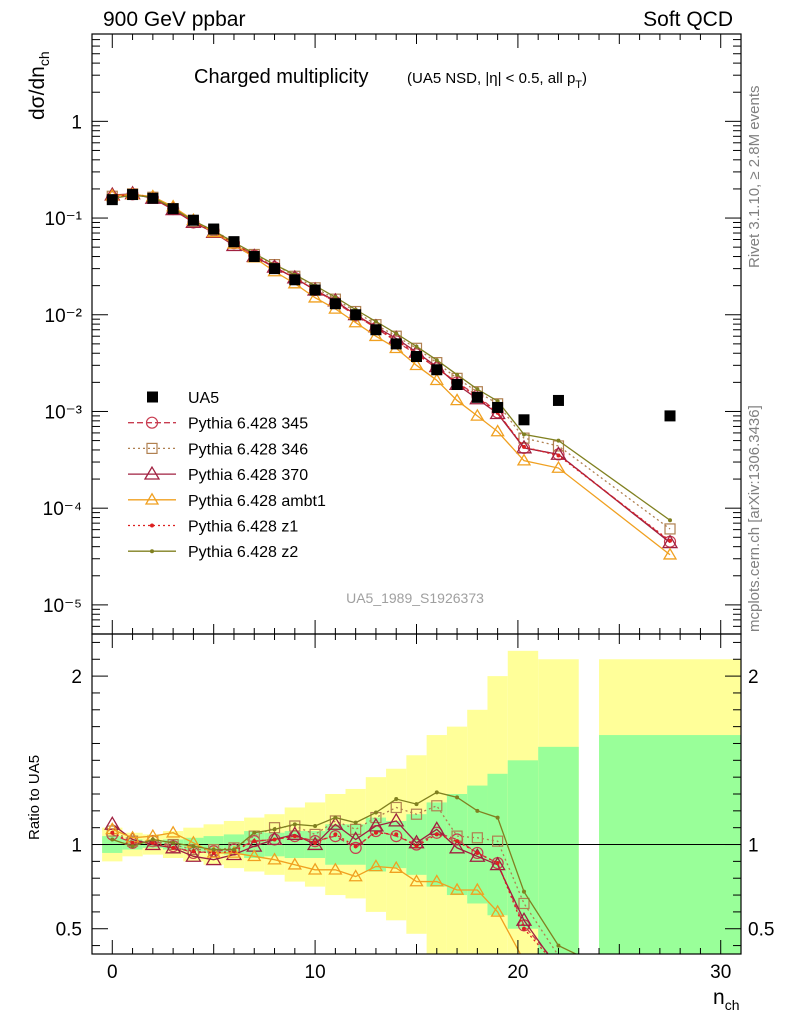 The width and height of the screenshot is (786, 1024). Describe the element at coordinates (281, 77) in the screenshot. I see `chart-title: Charged multiplicity` at that location.